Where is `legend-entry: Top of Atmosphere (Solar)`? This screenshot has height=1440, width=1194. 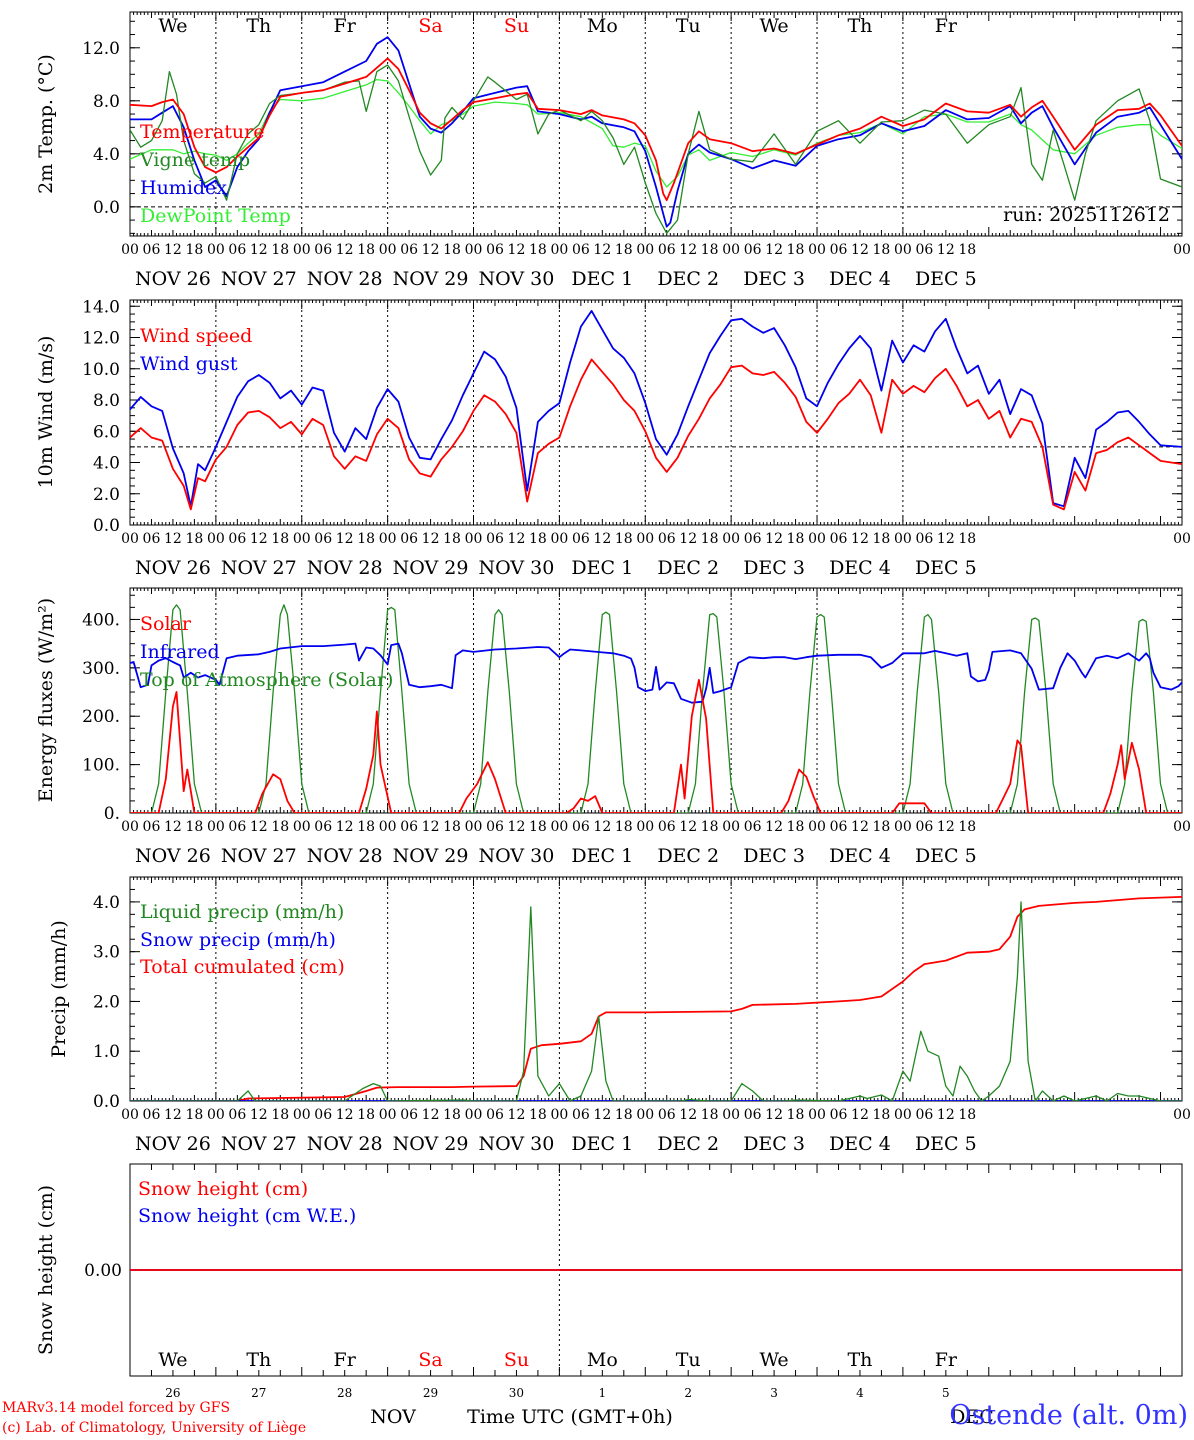
legend-entry: Top of Atmosphere (Solar) is located at coordinates (266, 680).